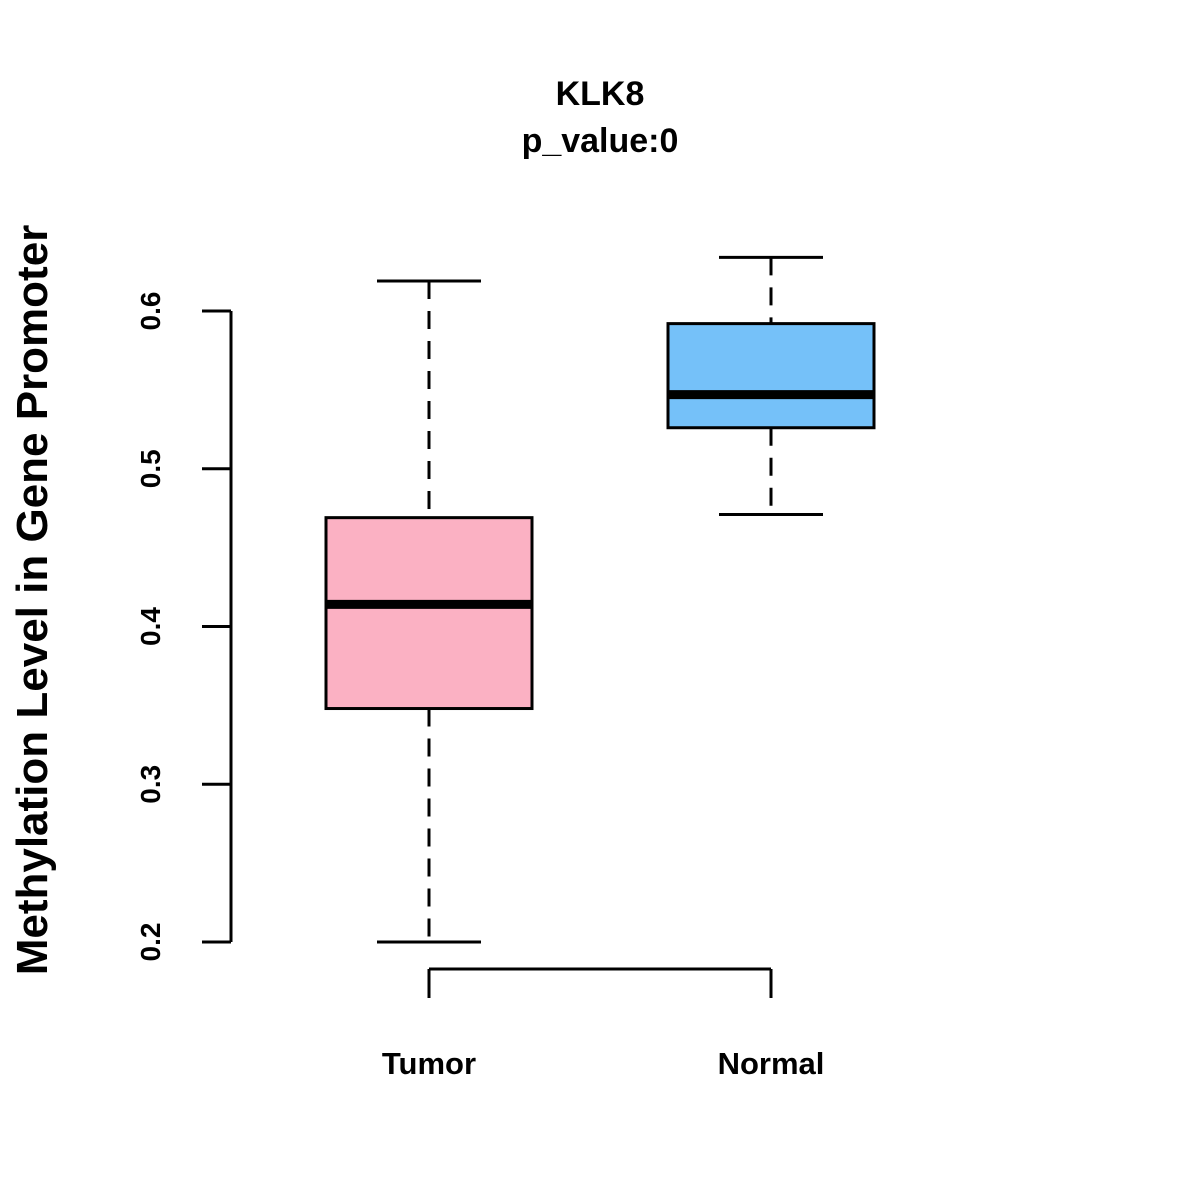  What do you see at coordinates (429, 1063) in the screenshot?
I see `x-tick-label: Tumor` at bounding box center [429, 1063].